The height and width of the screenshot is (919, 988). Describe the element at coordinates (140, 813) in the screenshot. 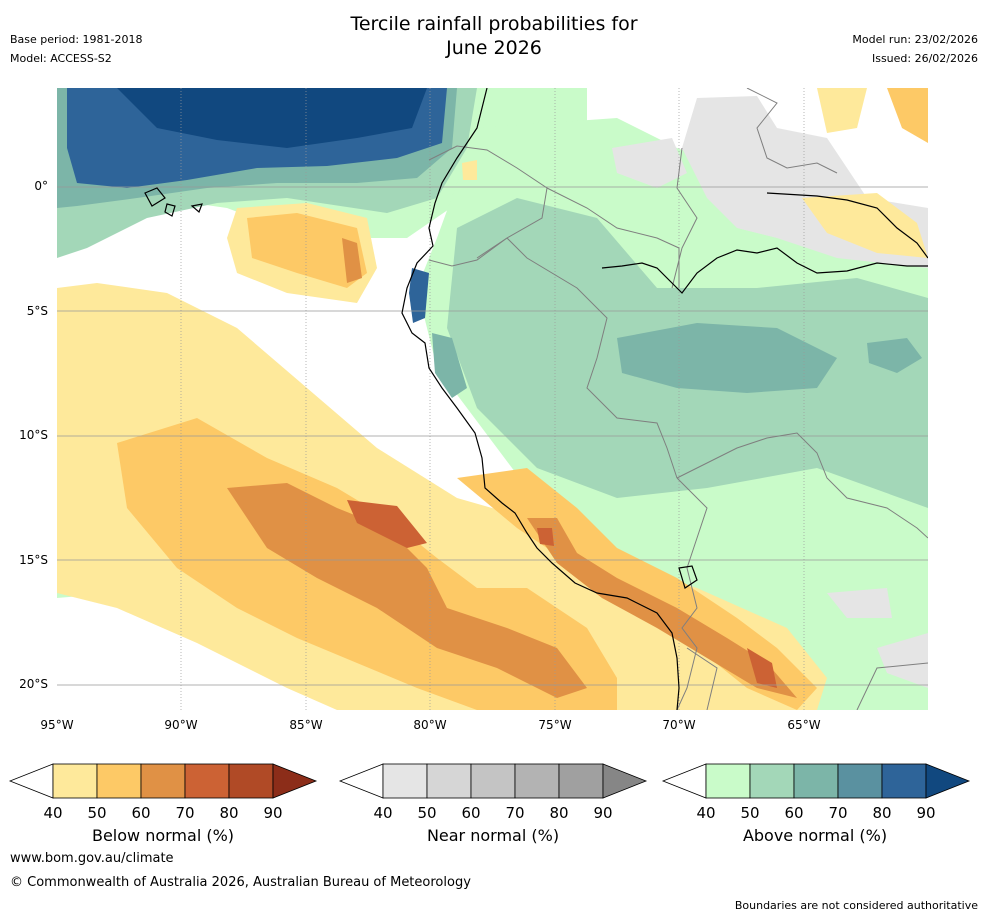

I see `colorbar-below-tick-label: 60` at that location.